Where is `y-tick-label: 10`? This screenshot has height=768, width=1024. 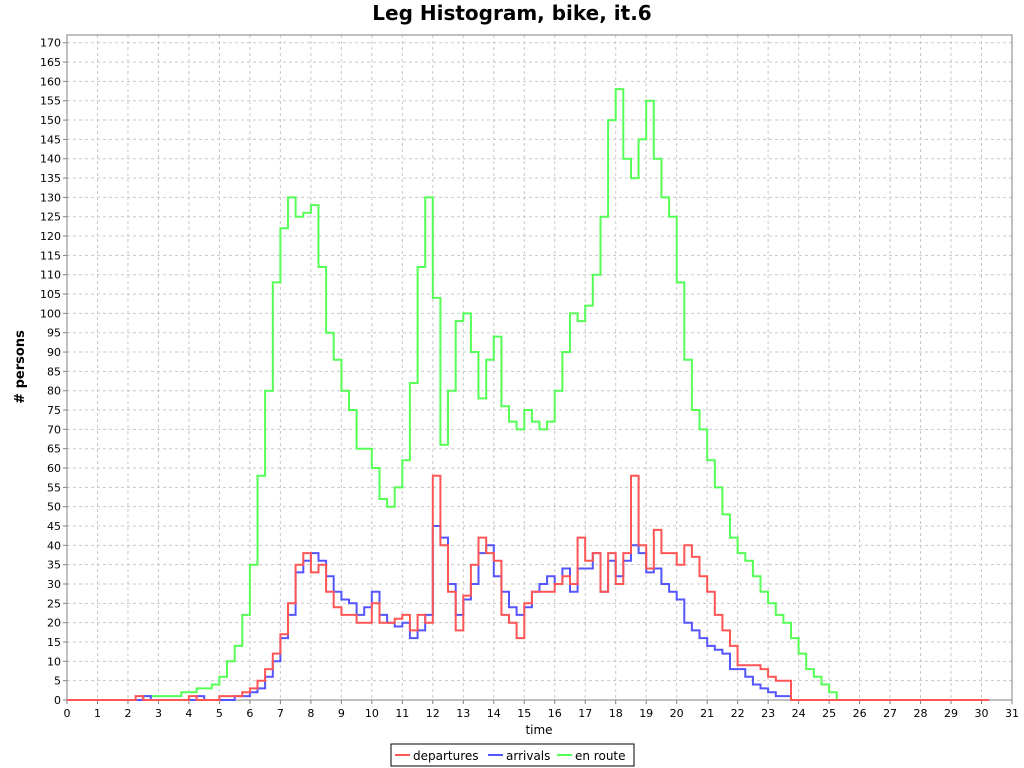 y-tick-label: 10 is located at coordinates (54, 661).